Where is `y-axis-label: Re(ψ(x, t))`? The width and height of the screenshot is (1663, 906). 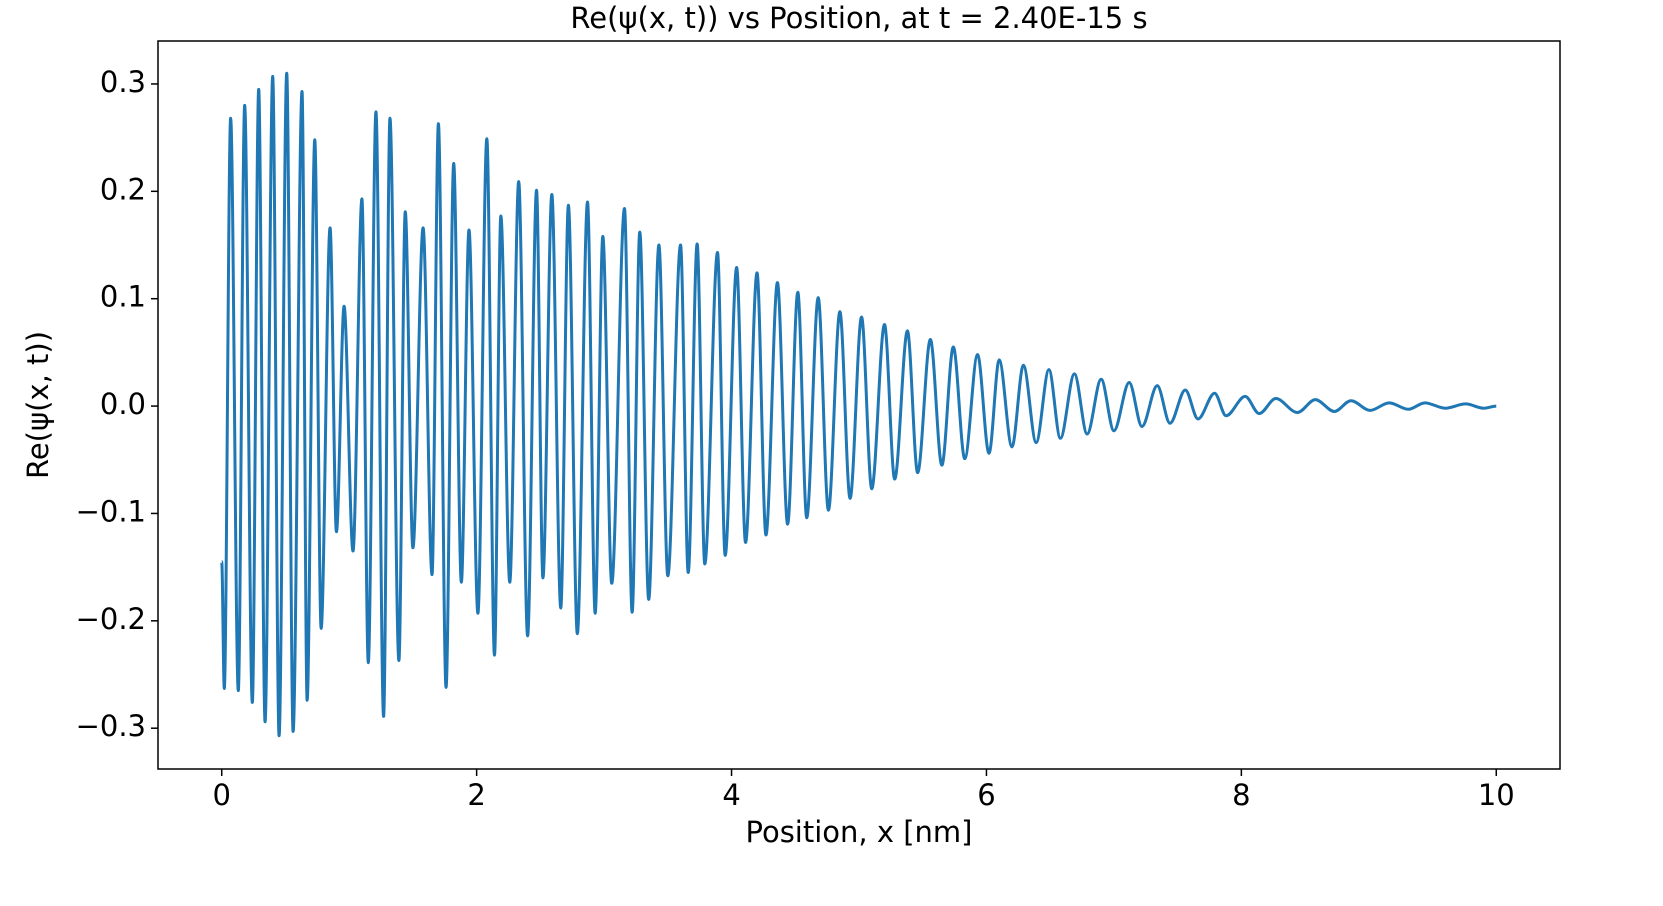
y-axis-label: Re(ψ(x, t)) is located at coordinates (38, 405).